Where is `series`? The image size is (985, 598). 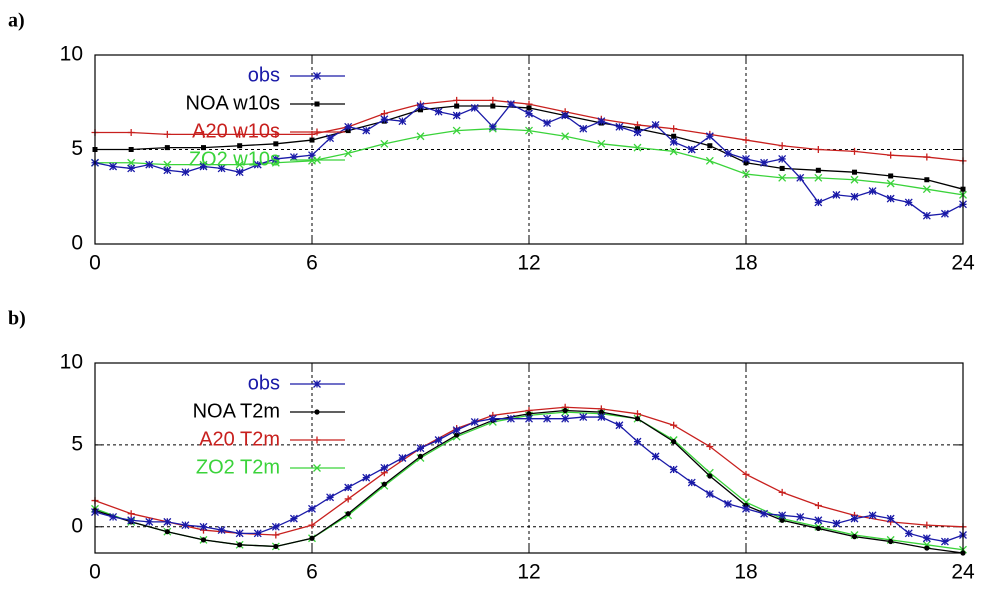
series is located at coordinates (529, 147).